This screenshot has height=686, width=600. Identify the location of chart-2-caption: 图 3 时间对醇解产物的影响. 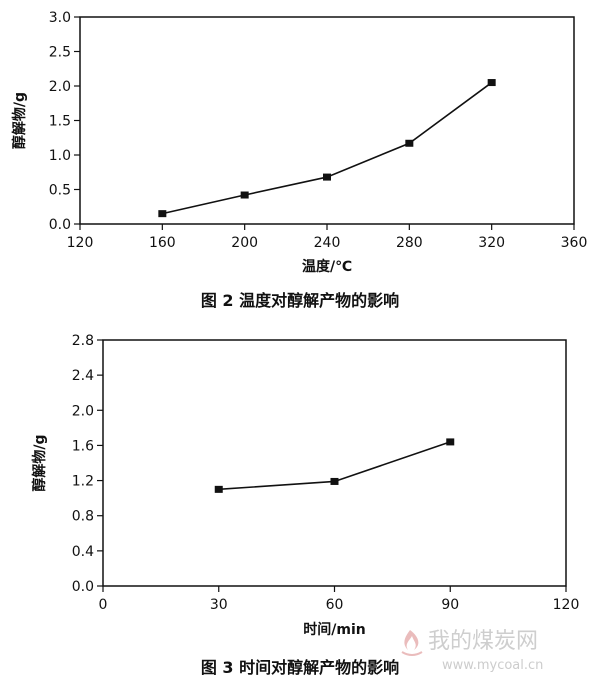
(300, 667).